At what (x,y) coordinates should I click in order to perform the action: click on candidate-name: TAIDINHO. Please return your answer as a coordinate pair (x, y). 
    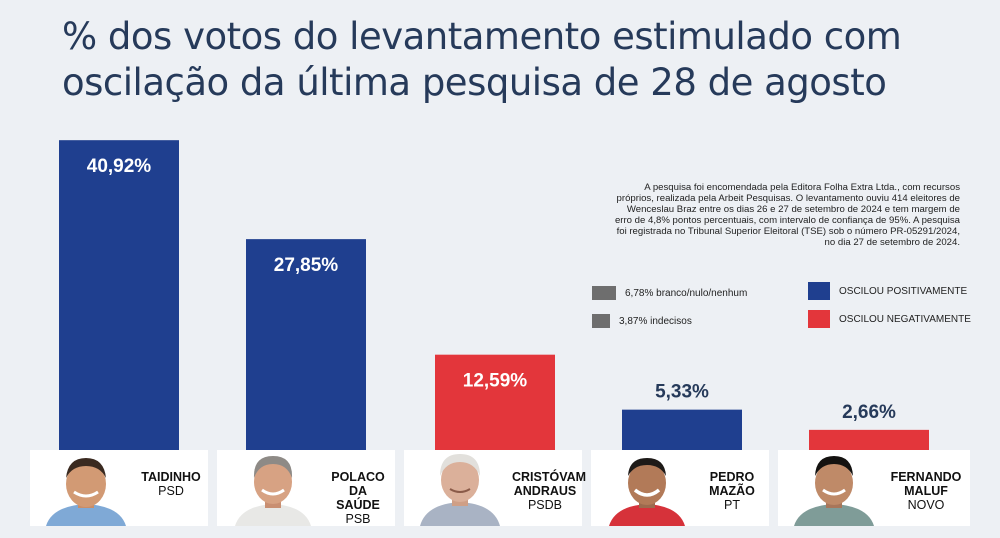
    Looking at the image, I should click on (171, 477).